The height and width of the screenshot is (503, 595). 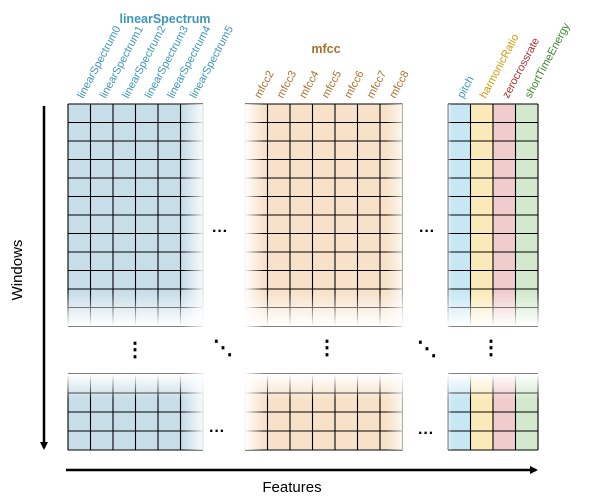 I want to click on column-label-mfcc6: mfcc6, so click(x=354, y=85).